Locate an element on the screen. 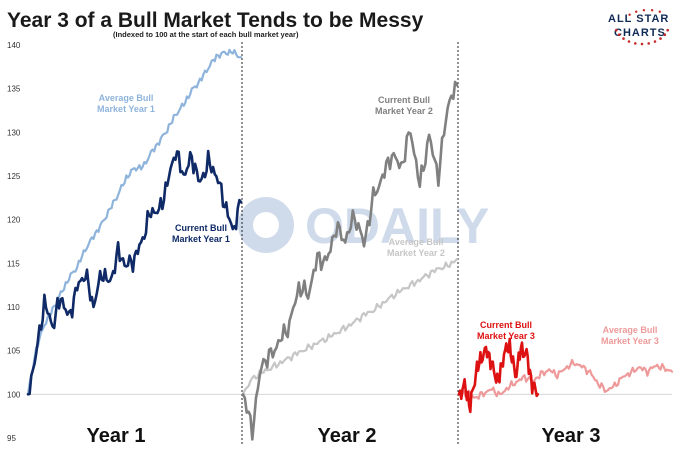 This screenshot has height=451, width=680. y-tick-label: 140 is located at coordinates (14, 45).